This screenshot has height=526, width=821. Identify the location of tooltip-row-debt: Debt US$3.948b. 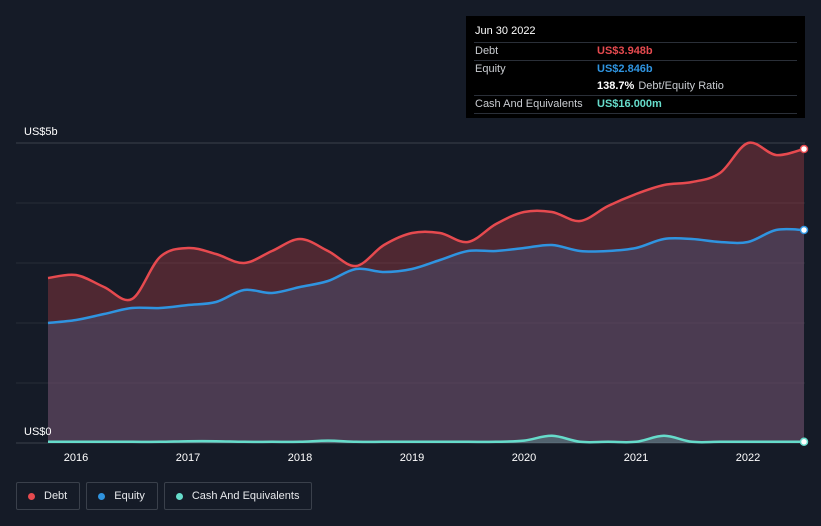
(635, 51).